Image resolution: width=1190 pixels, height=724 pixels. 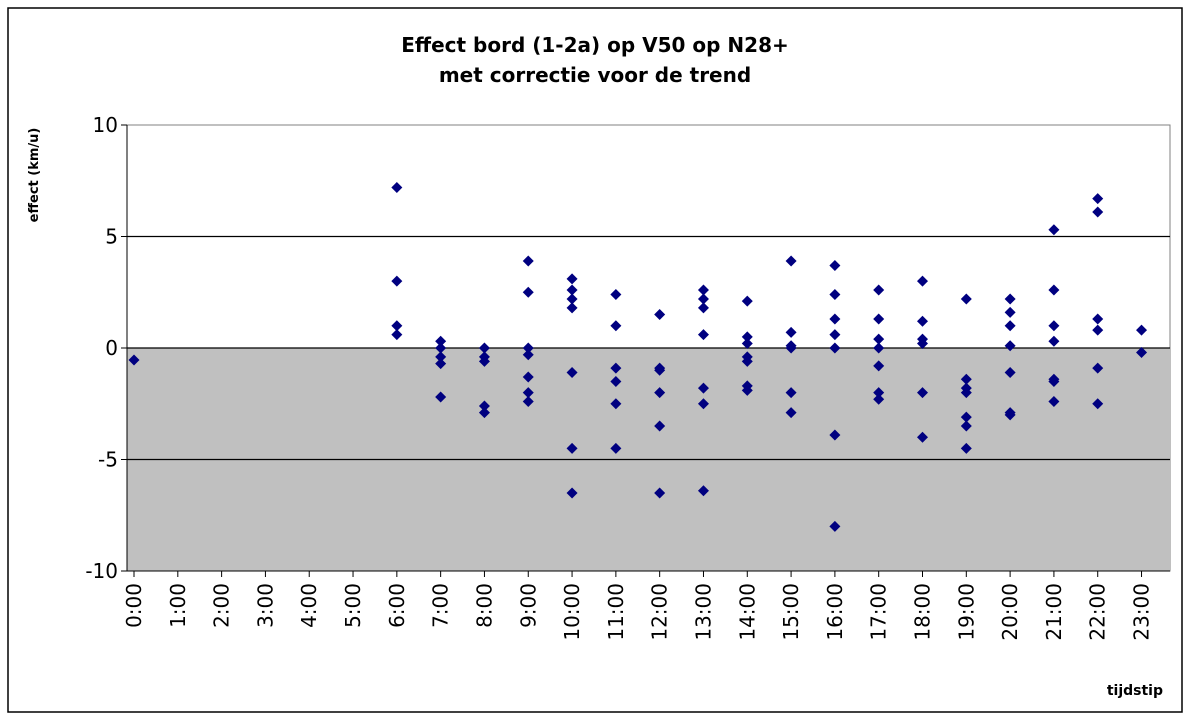 I want to click on x-tick-label: 20:00, so click(x=1010, y=612).